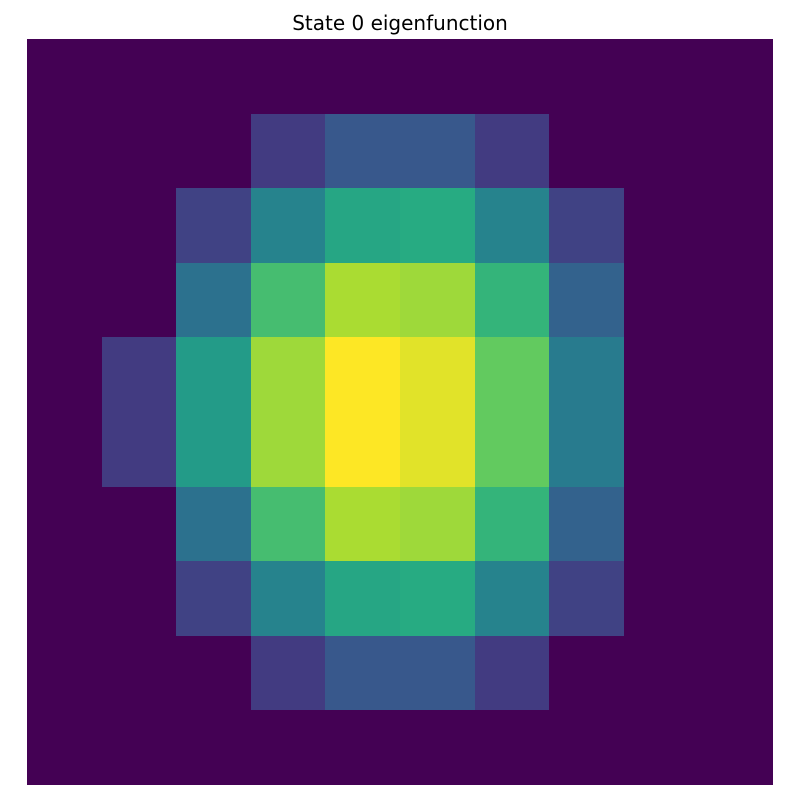 The image size is (800, 800). I want to click on heatmap-cell-r2-c3, so click(288, 225).